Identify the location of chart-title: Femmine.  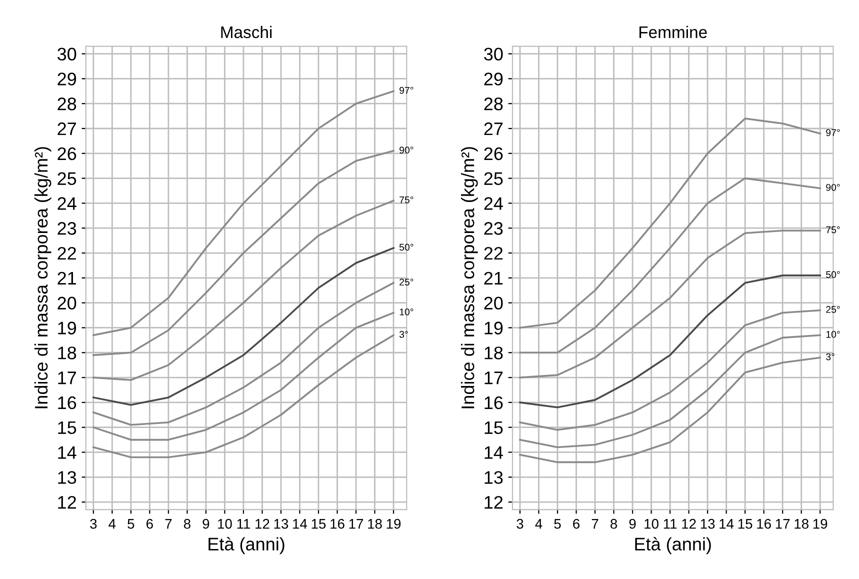
(673, 32).